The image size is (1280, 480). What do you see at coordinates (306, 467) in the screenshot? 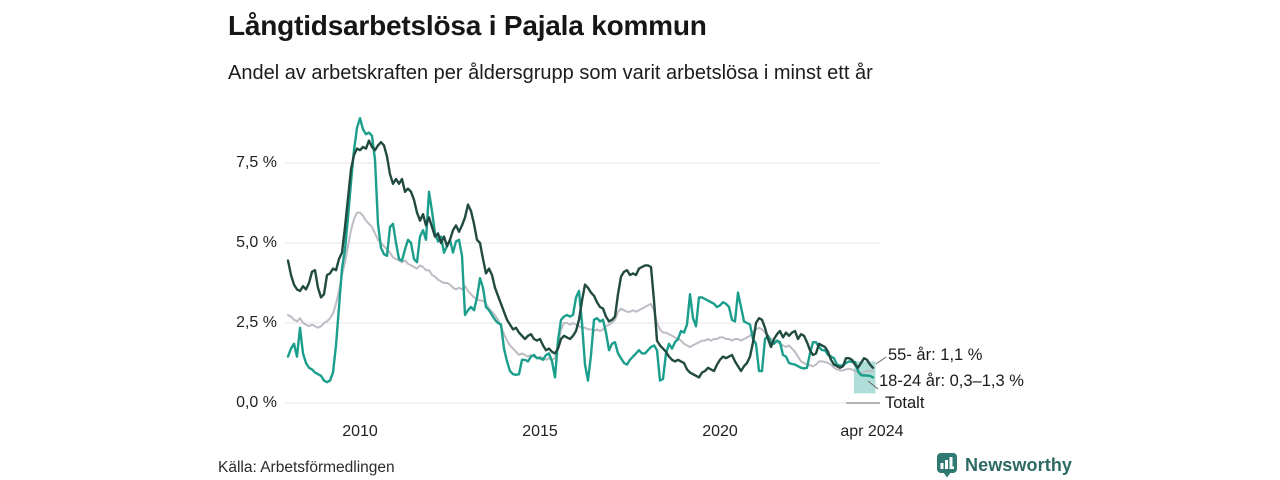
I see `source-note: Källa: Arbetsförmedlingen` at bounding box center [306, 467].